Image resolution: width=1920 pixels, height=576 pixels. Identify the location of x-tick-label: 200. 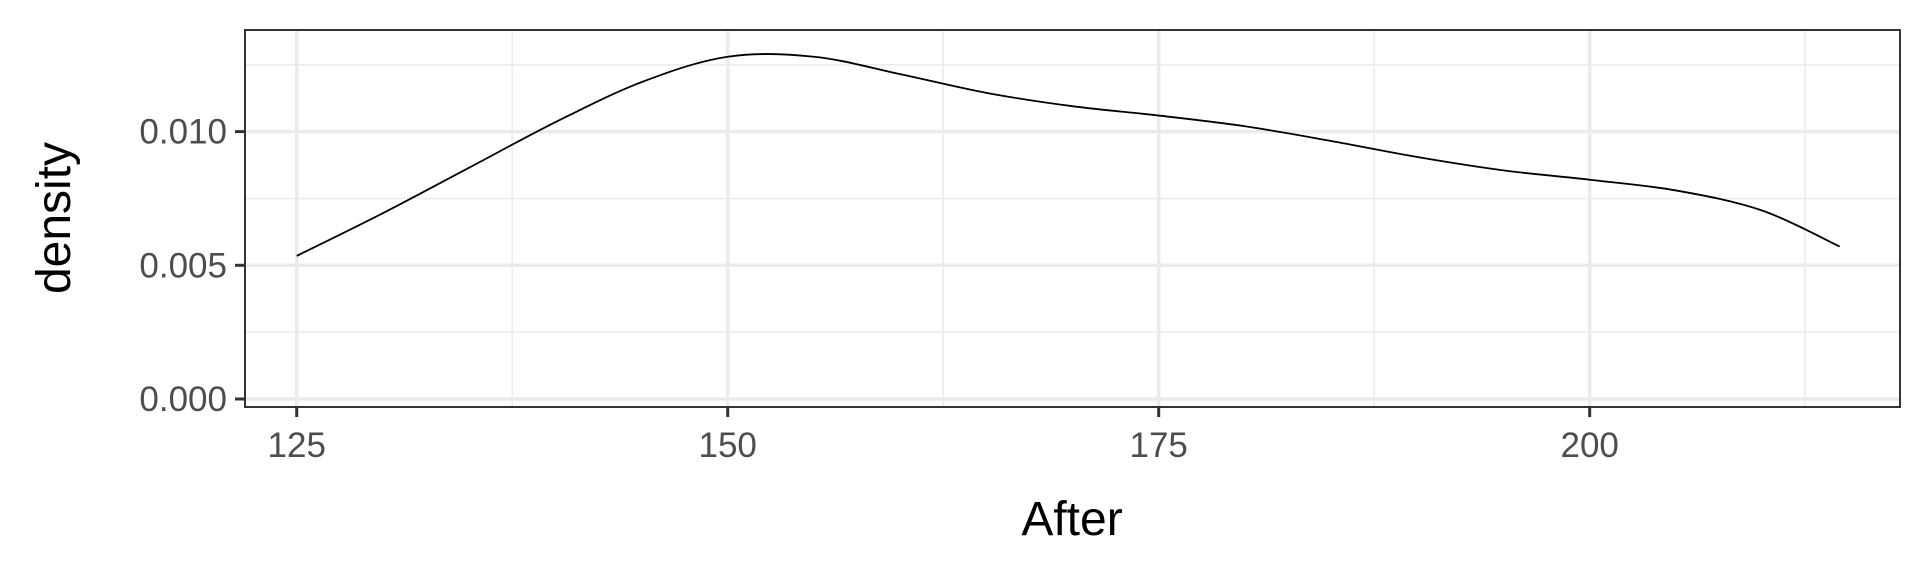
(1589, 445).